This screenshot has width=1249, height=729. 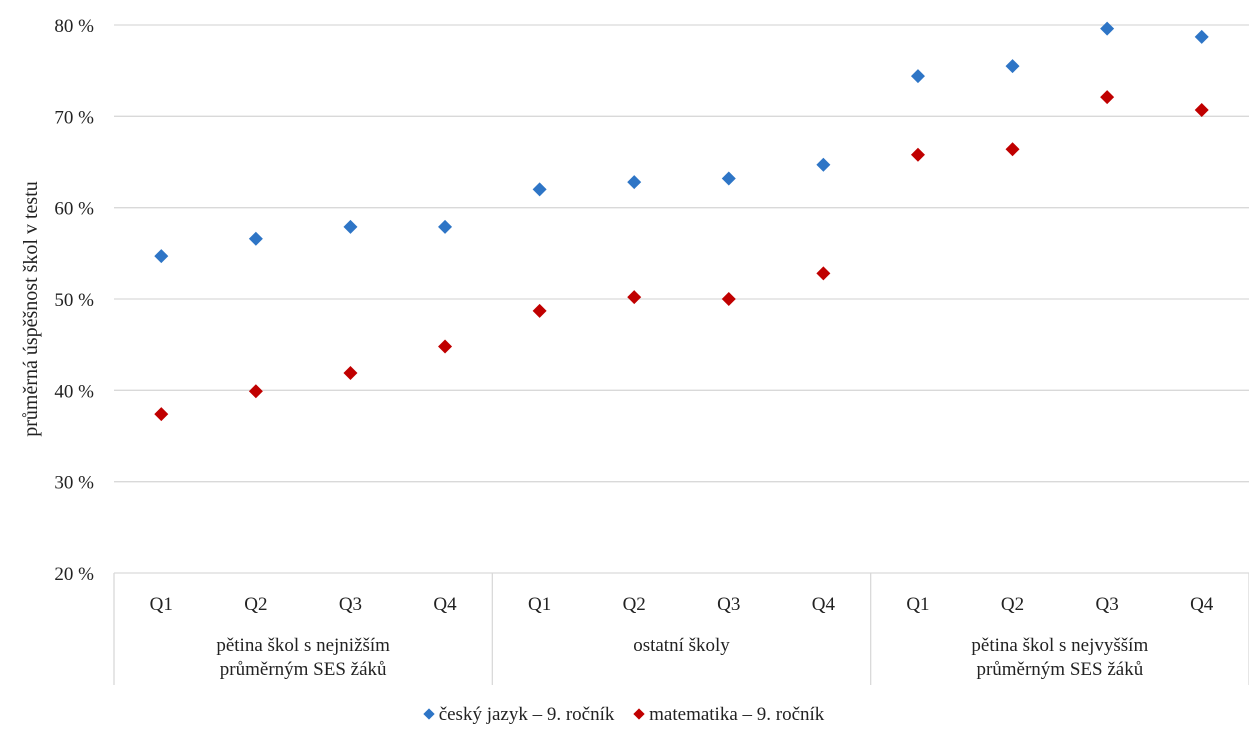 I want to click on y-tick-label: 20 %, so click(x=74, y=574).